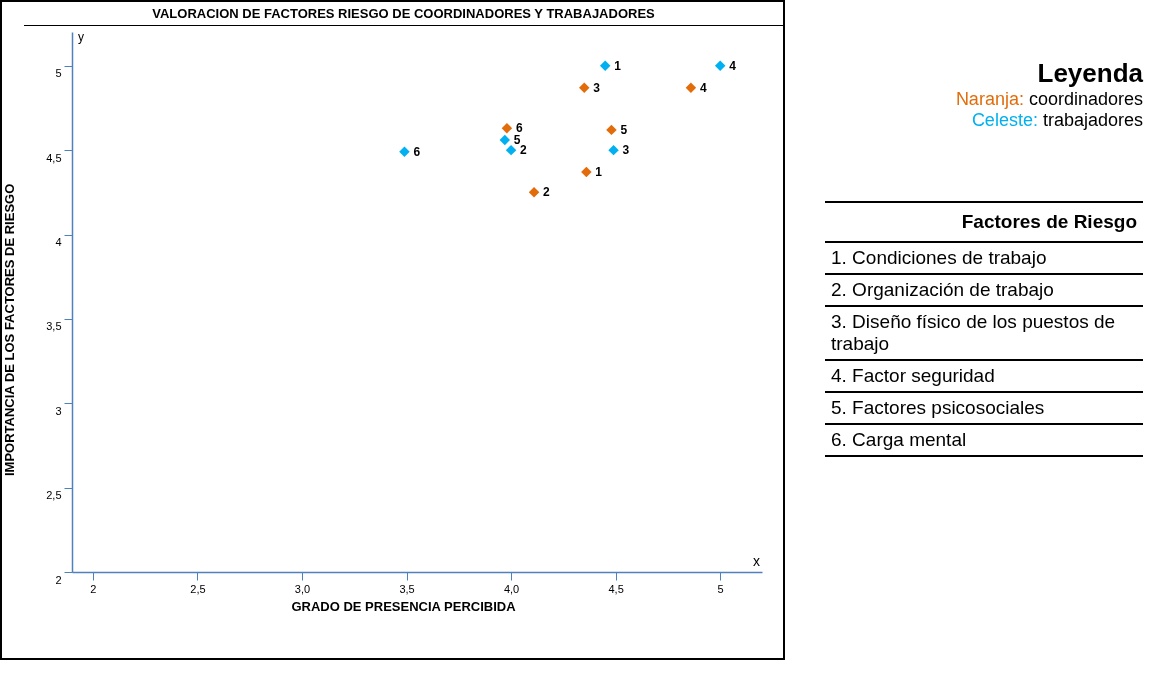  Describe the element at coordinates (81, 37) in the screenshot. I see `annotation: y` at that location.